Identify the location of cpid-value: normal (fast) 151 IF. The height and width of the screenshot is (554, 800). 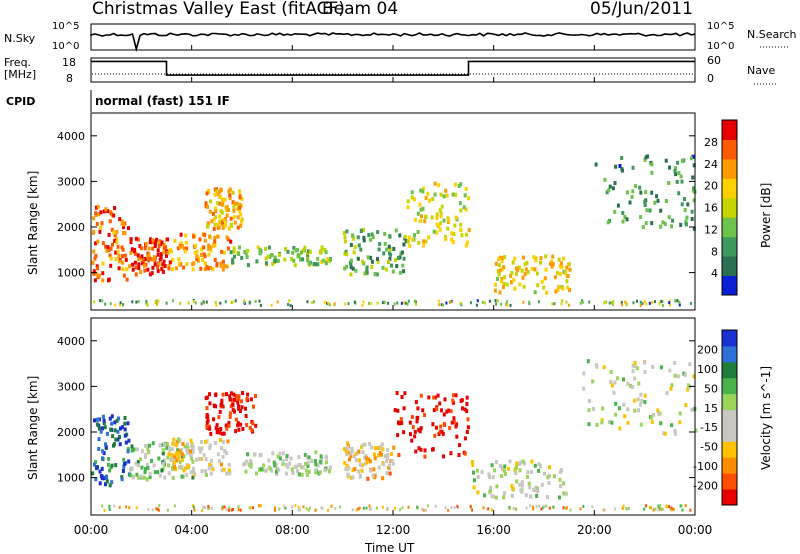
(162, 101).